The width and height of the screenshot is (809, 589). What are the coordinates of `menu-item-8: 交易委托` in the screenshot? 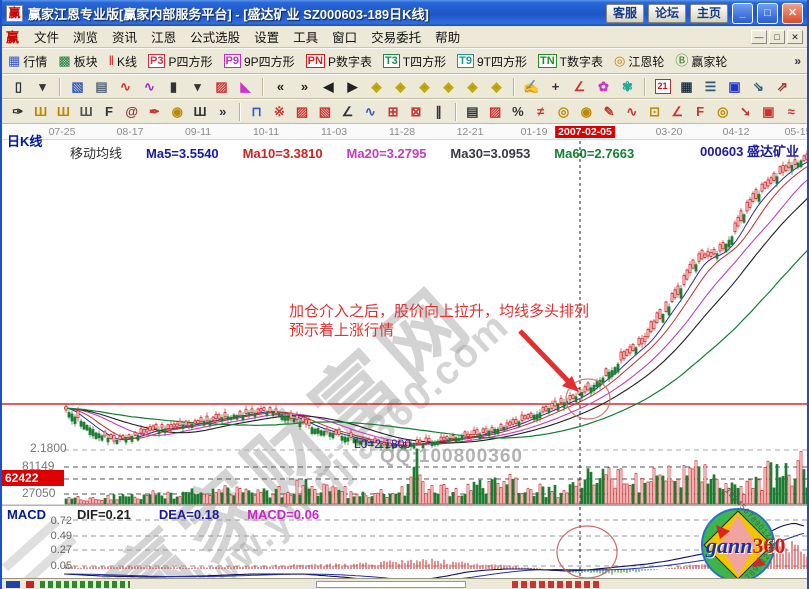 It's located at (396, 37).